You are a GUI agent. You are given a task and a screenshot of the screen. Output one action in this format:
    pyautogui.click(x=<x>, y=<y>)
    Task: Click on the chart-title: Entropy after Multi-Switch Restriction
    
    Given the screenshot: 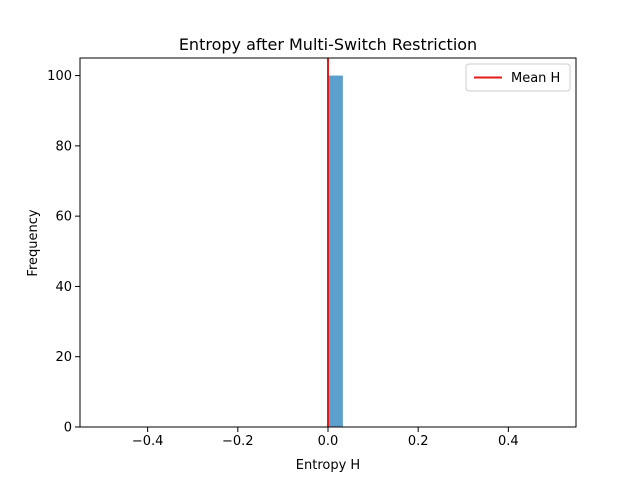 What is the action you would take?
    pyautogui.click(x=328, y=44)
    